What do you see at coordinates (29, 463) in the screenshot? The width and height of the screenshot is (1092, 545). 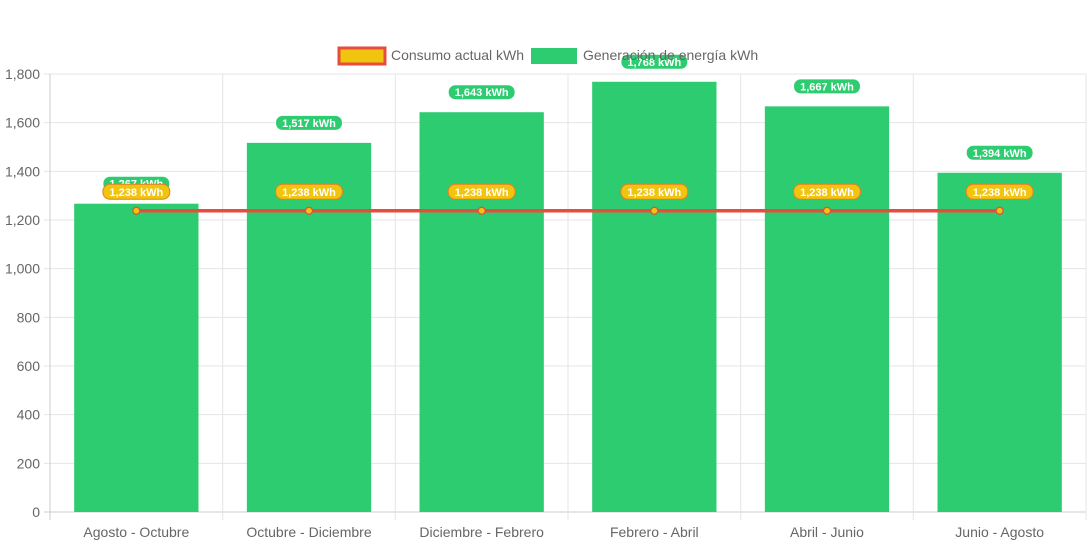 I see `y-tick-label: 200` at bounding box center [29, 463].